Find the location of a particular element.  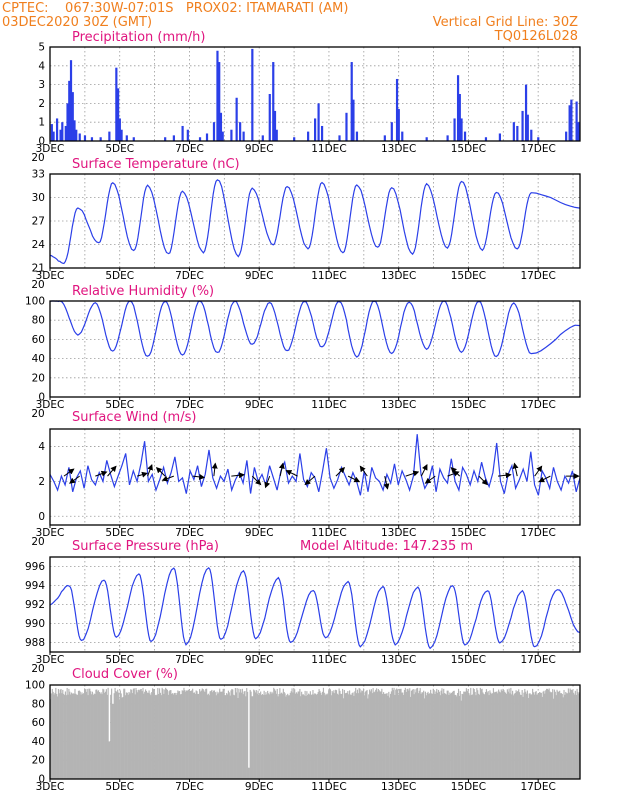

pres-xtick-label: 7DEC is located at coordinates (189, 660).